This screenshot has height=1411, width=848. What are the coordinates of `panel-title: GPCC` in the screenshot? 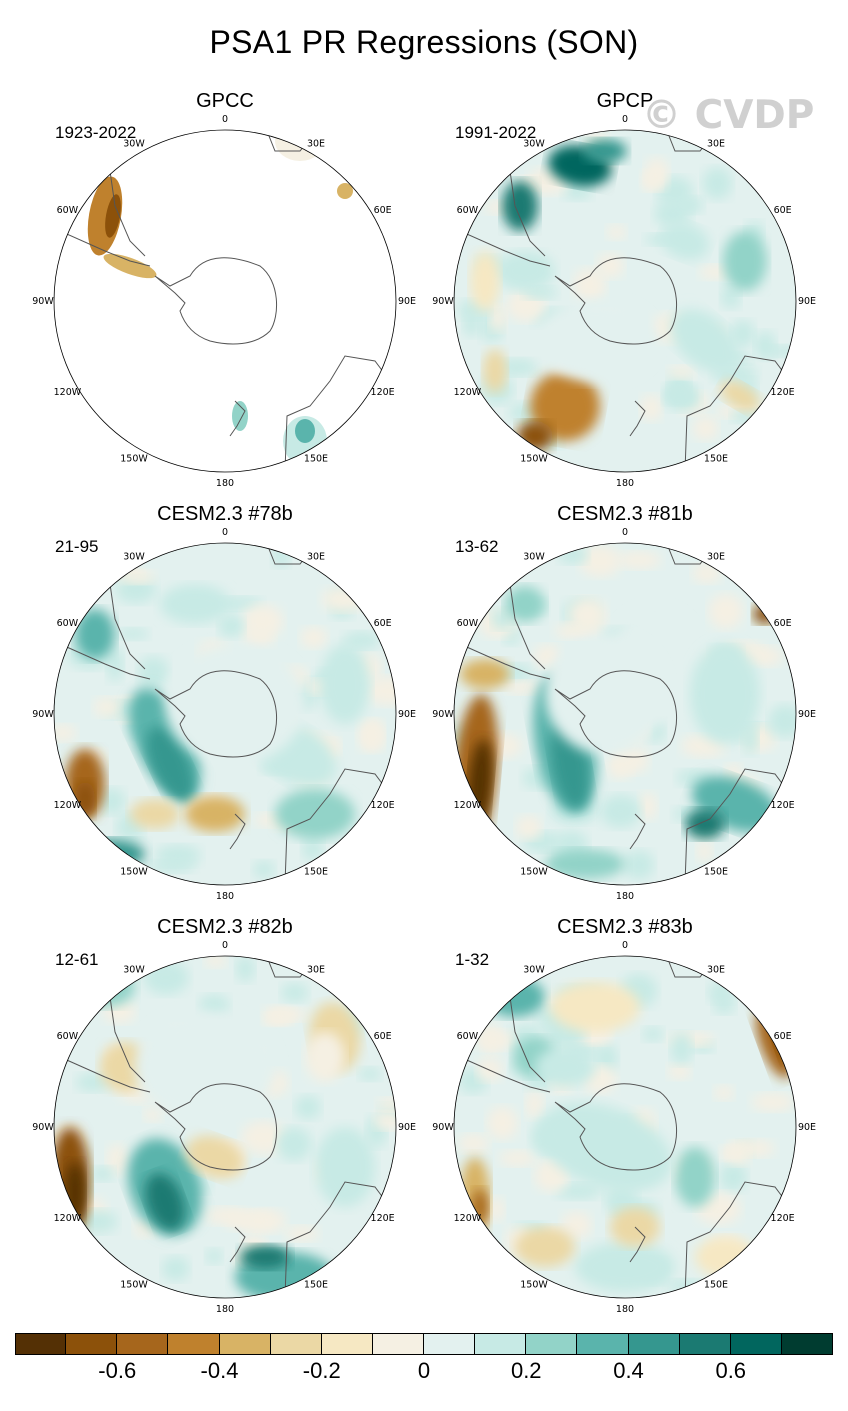 It's located at (225, 101).